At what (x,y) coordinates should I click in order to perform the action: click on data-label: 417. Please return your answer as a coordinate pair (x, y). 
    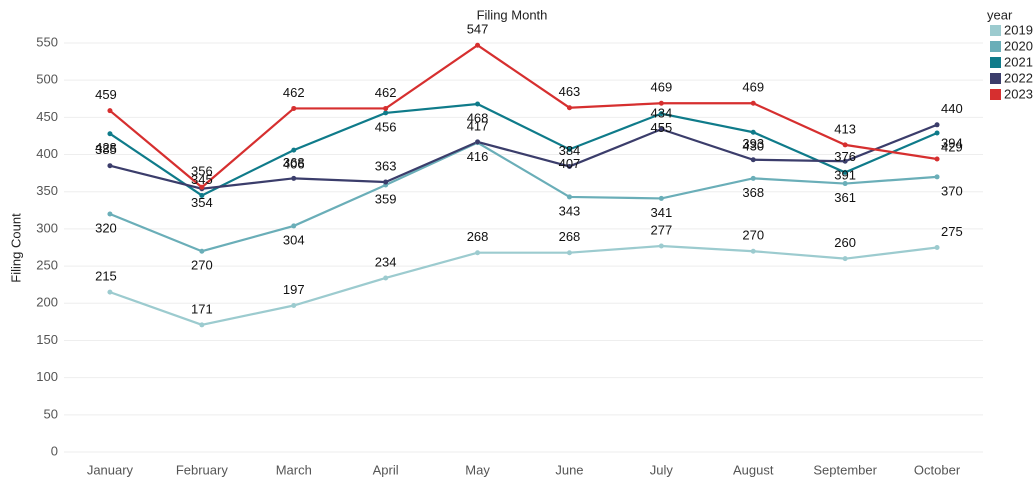
    Looking at the image, I should click on (478, 125).